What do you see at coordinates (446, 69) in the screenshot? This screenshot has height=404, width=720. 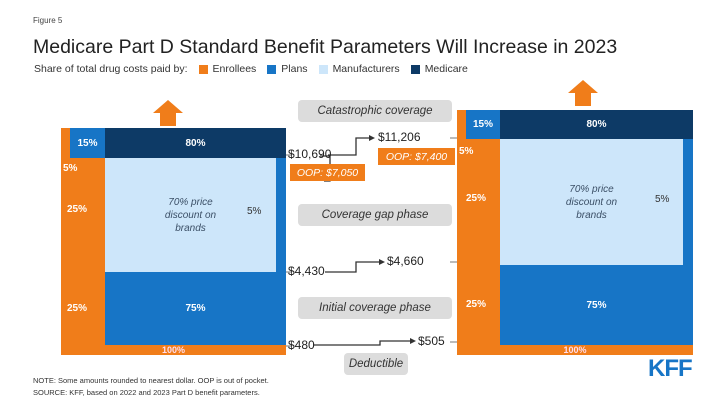 I see `legend-medicare: Medicare` at bounding box center [446, 69].